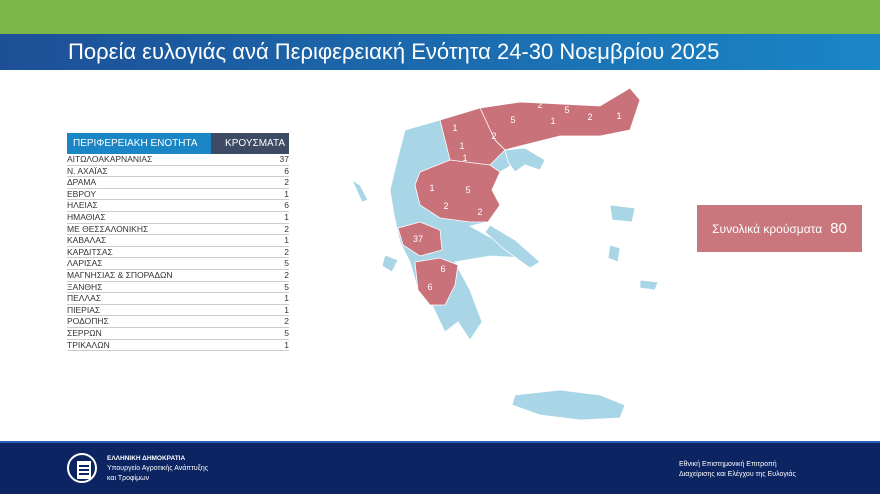 The image size is (880, 494). I want to click on region-name: ΜΑΓΝΗΣΙΑΣ & ΣΠΟΡΑΔΩΝ, so click(120, 274).